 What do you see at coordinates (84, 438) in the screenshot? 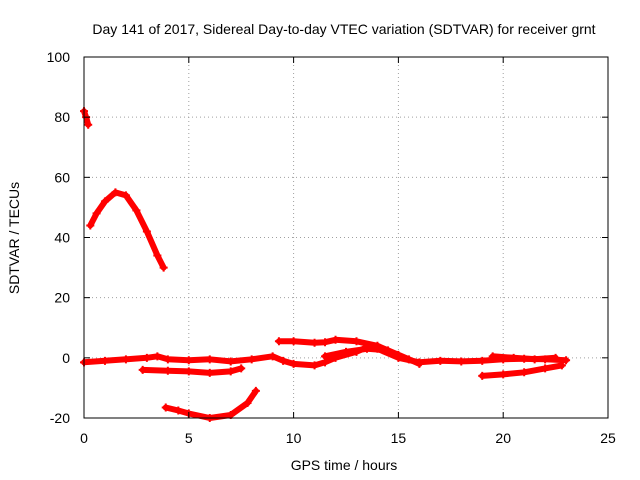
I see `x-tick-label: 0` at bounding box center [84, 438].